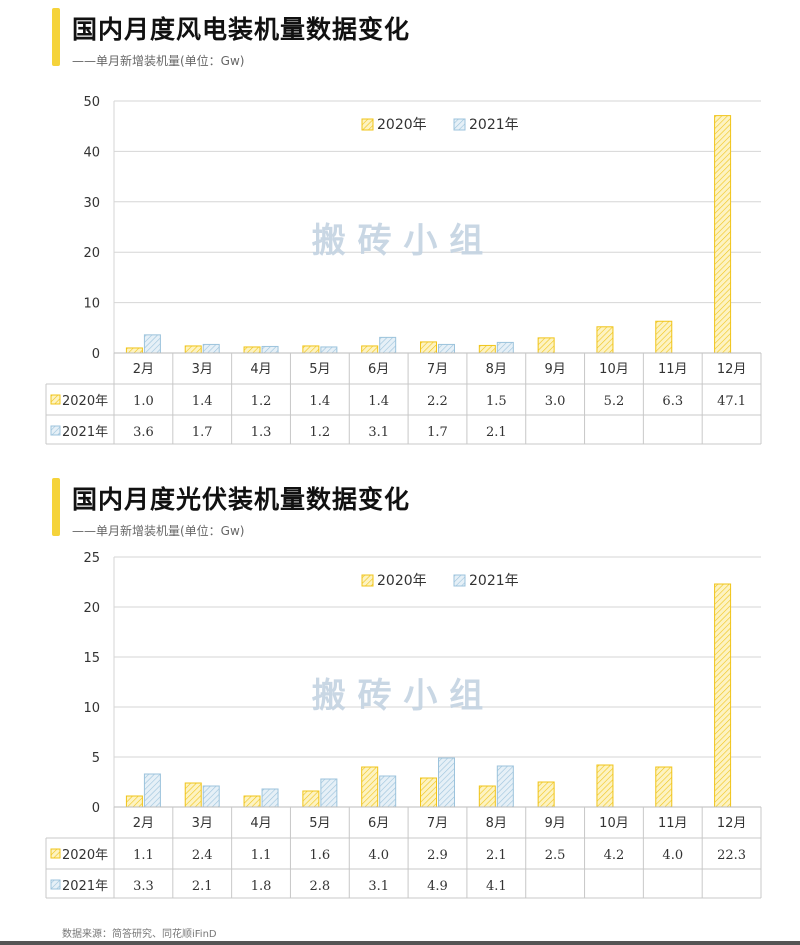 Image resolution: width=800 pixels, height=945 pixels. I want to click on x-tick-label: 9月, so click(554, 823).